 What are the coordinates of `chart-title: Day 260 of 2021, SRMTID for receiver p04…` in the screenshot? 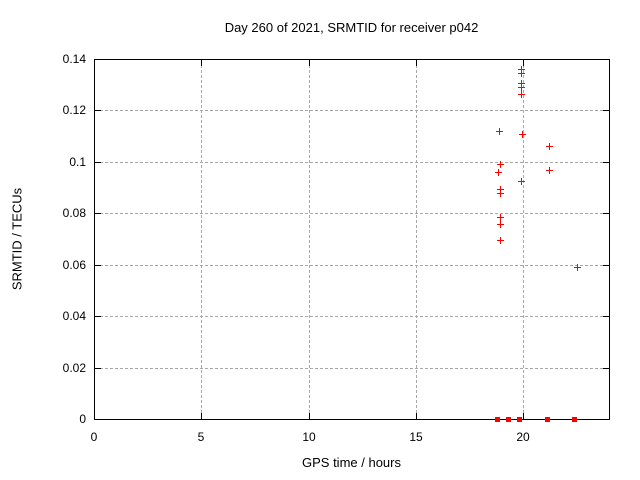 It's located at (351, 27).